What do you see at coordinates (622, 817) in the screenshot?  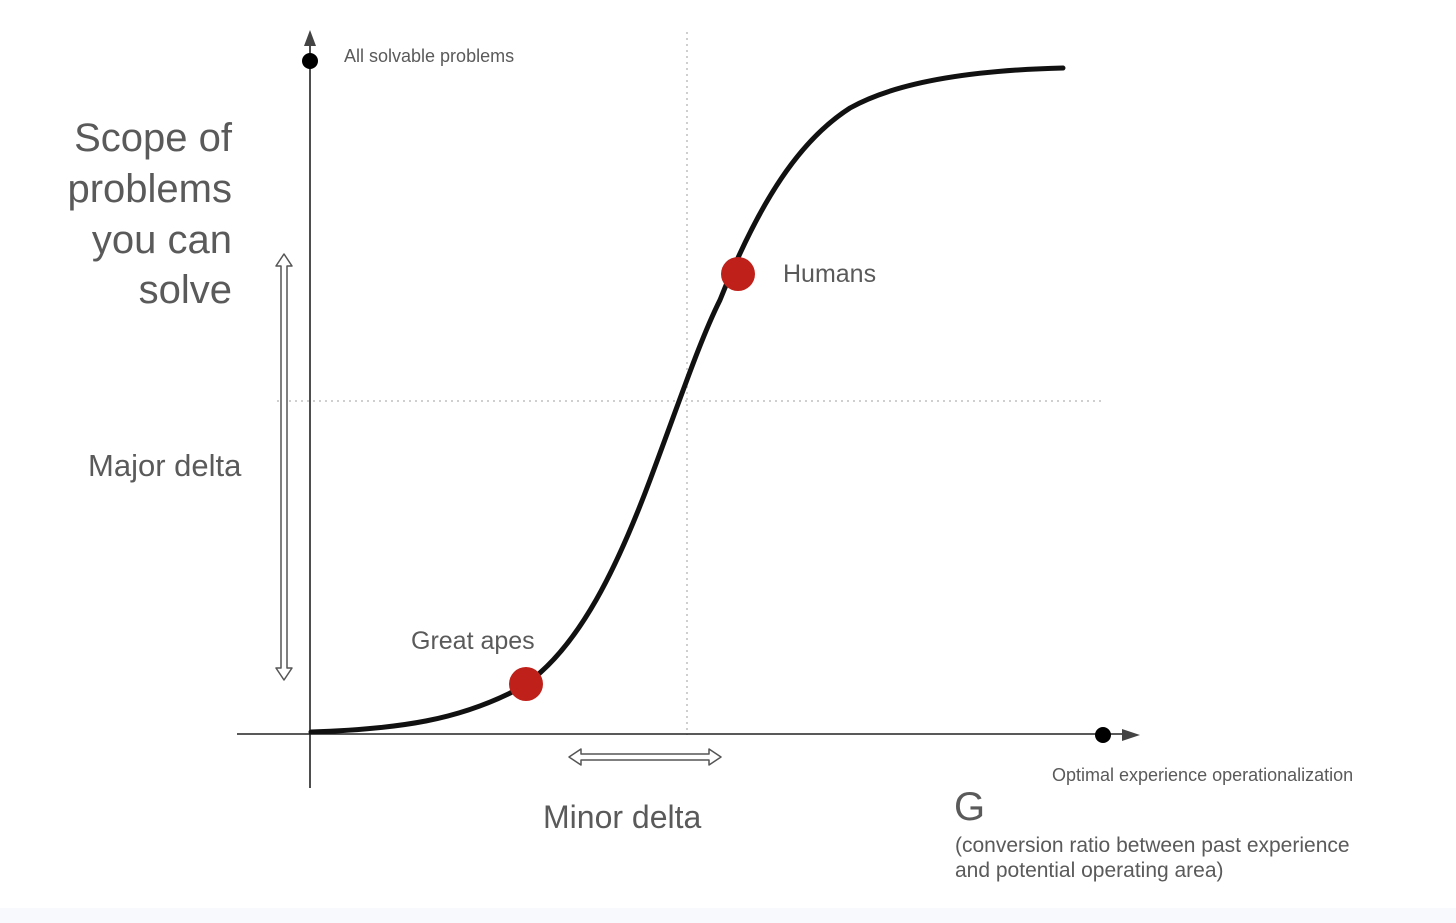 I see `minor-delta-label: Minor delta` at bounding box center [622, 817].